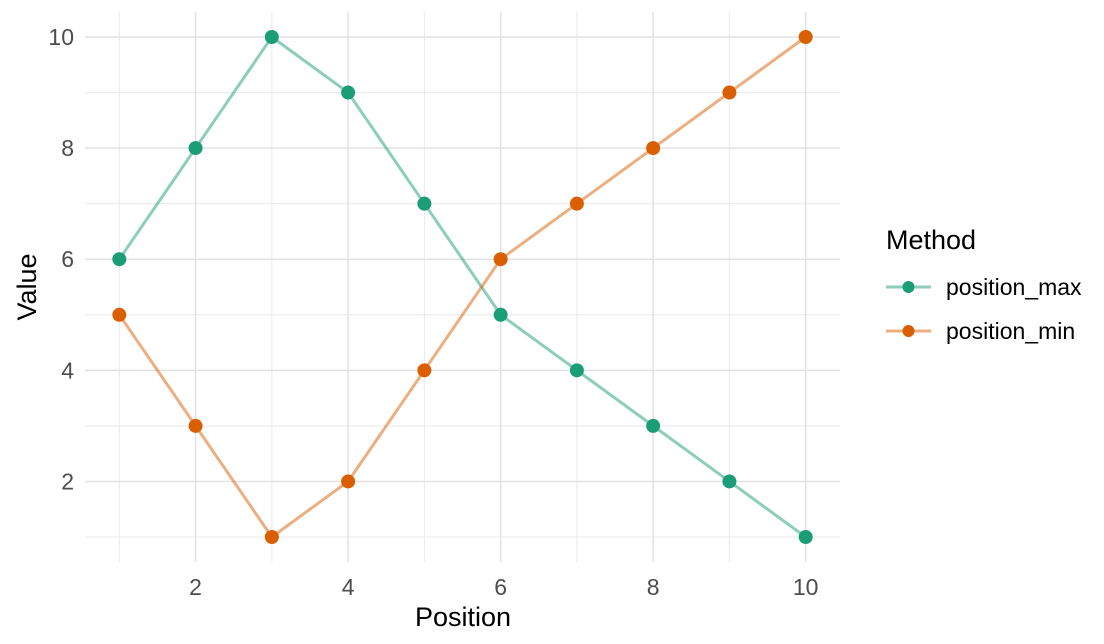 This screenshot has height=644, width=1104. I want to click on x-tick-label: 4, so click(348, 587).